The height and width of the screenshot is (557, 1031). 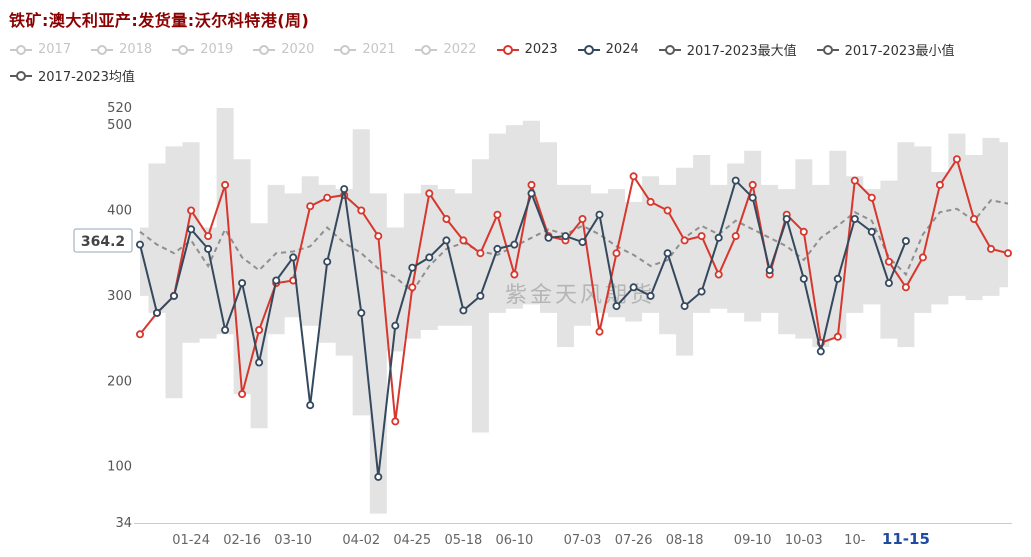 I want to click on legend-item-2017-2023均值: 2017-2023均值, so click(x=72, y=75).